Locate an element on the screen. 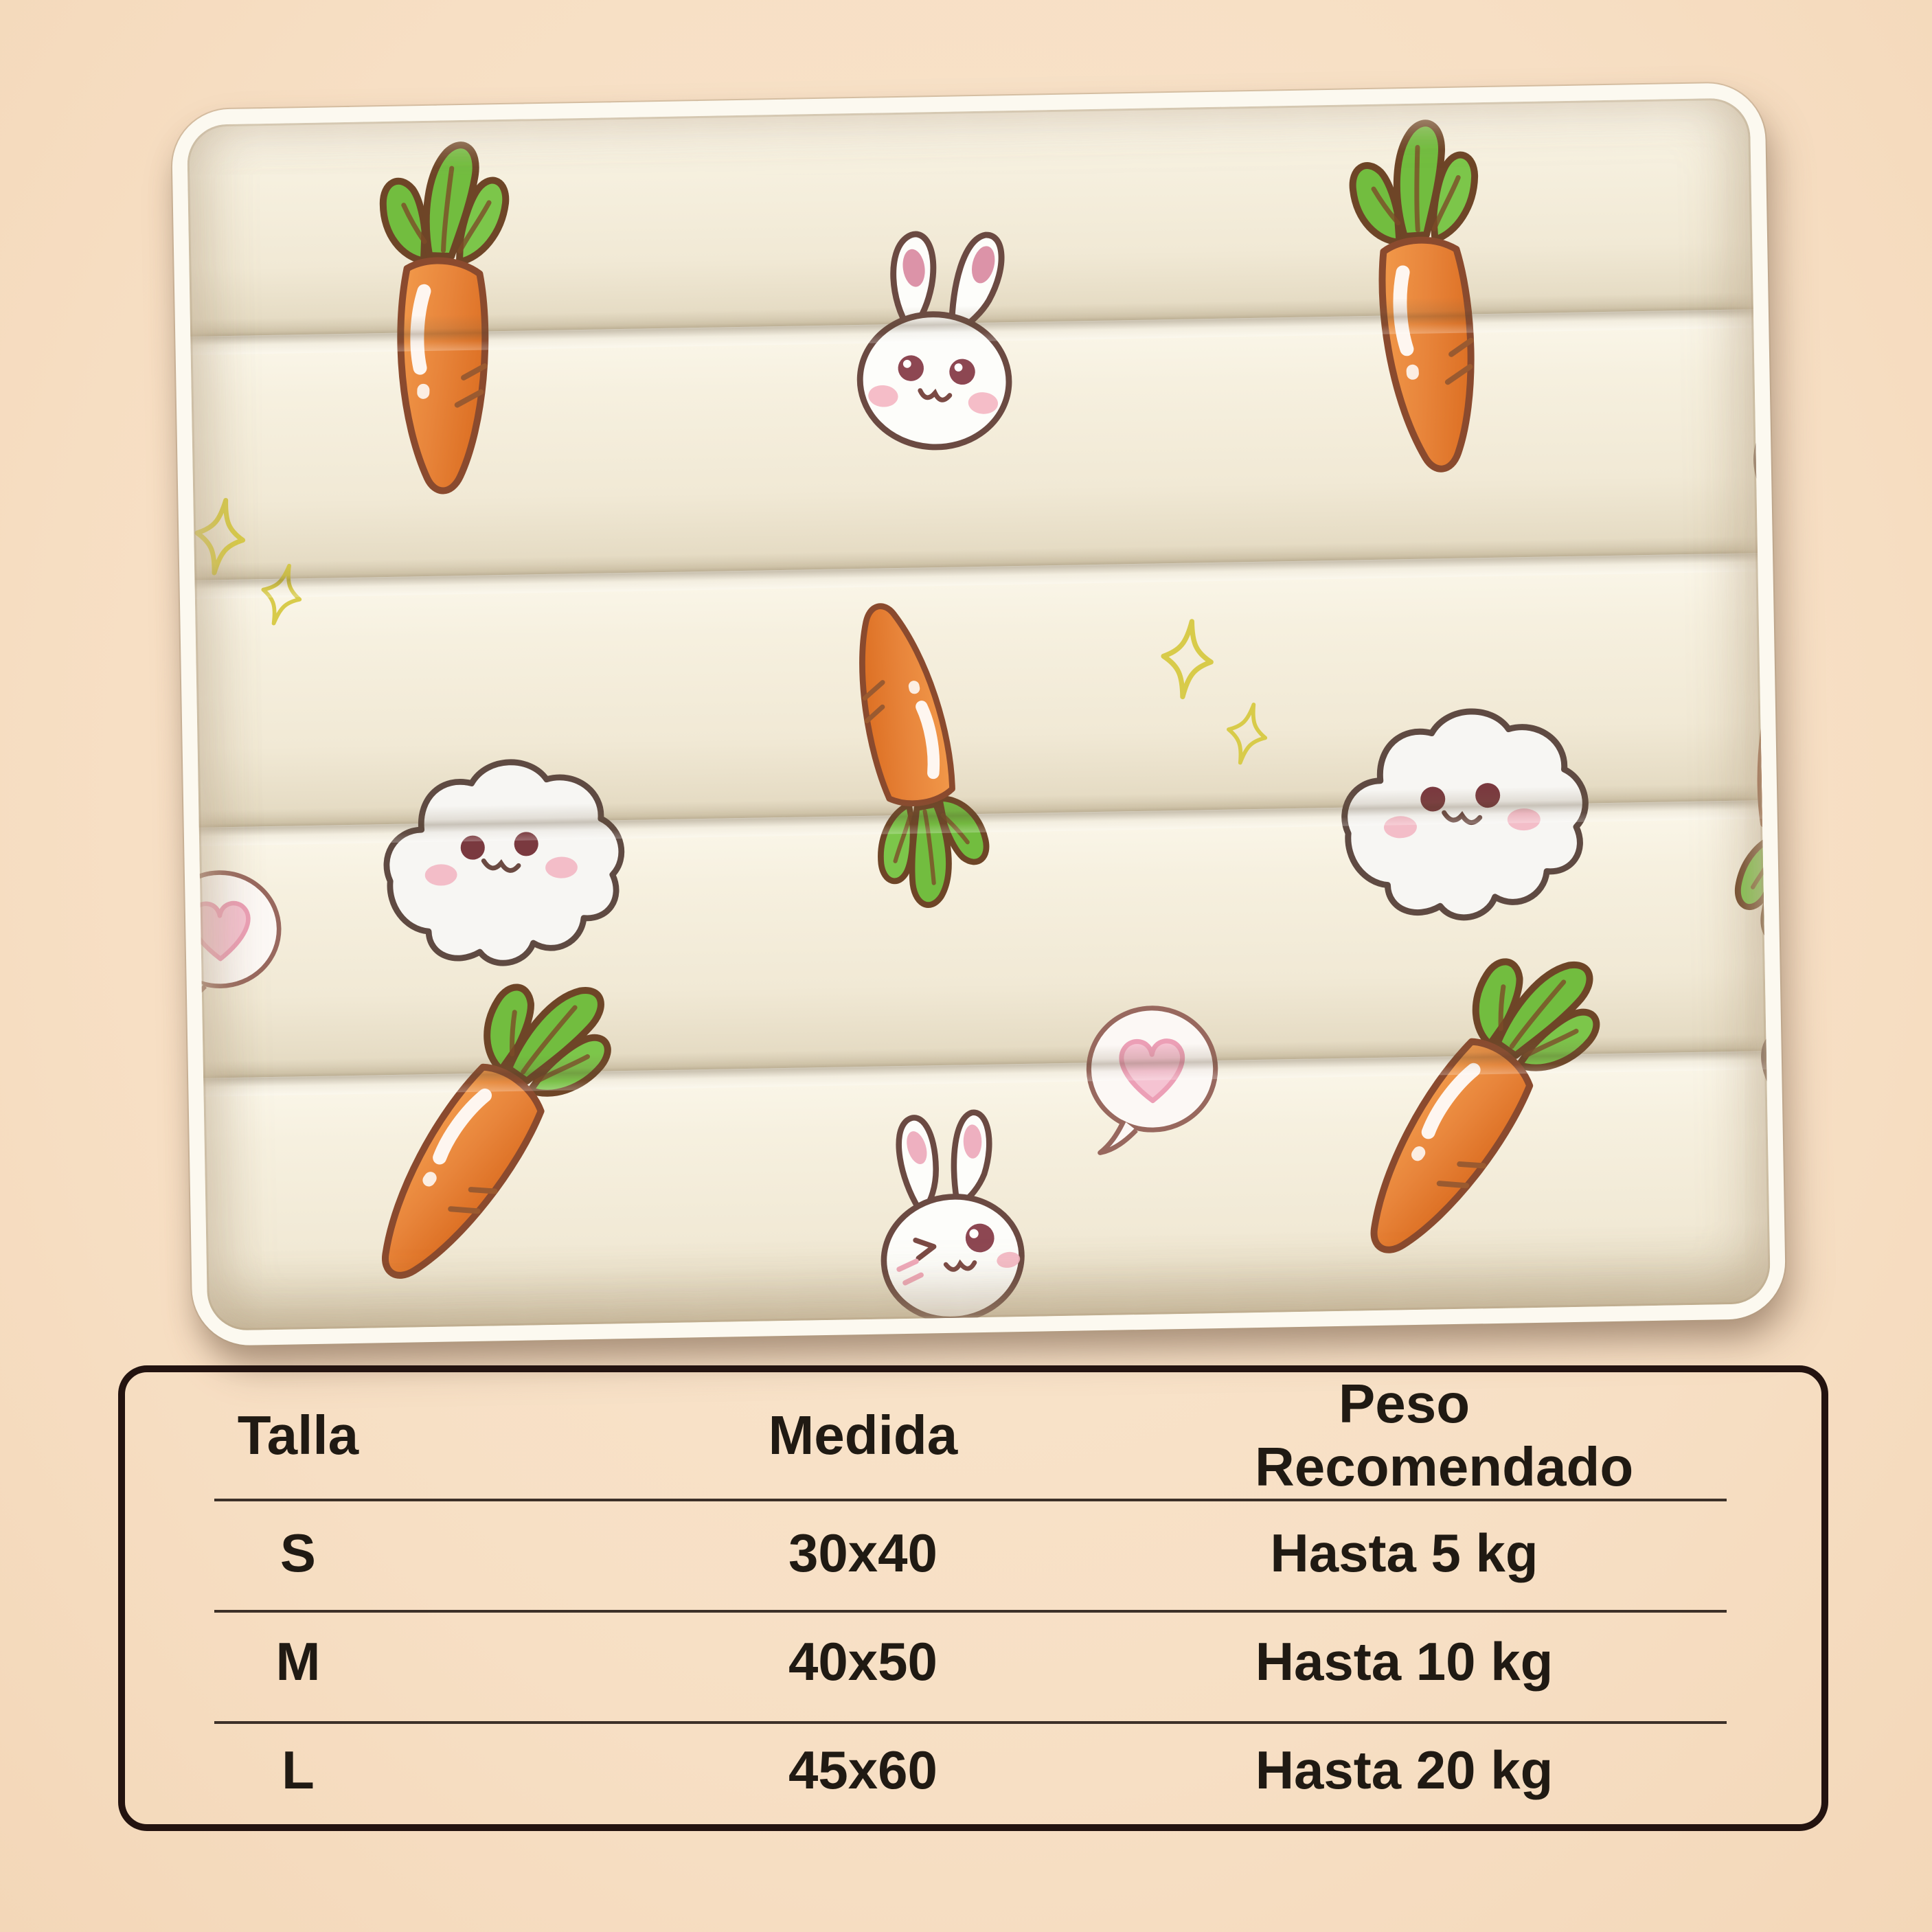 Image resolution: width=1932 pixels, height=1932 pixels. measure-value: 40x50 is located at coordinates (862, 1661).